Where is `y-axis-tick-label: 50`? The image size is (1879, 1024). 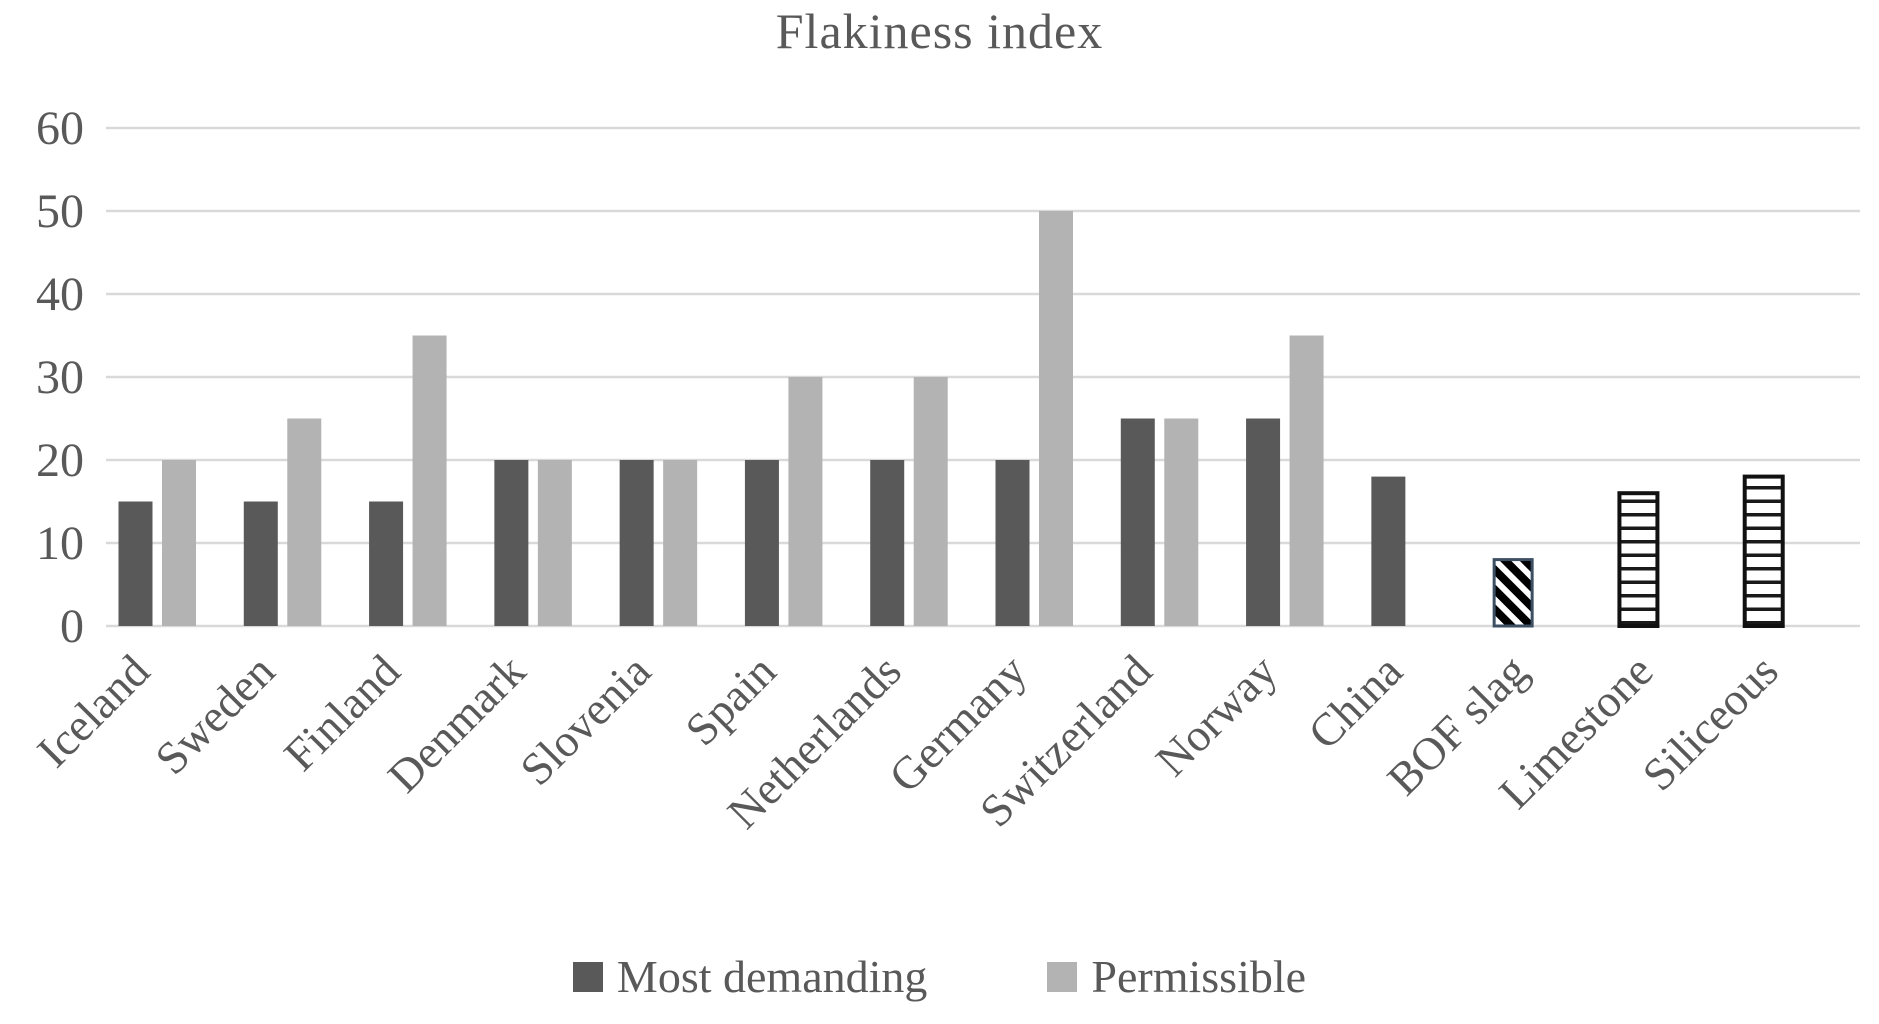 y-axis-tick-label: 50 is located at coordinates (60, 211).